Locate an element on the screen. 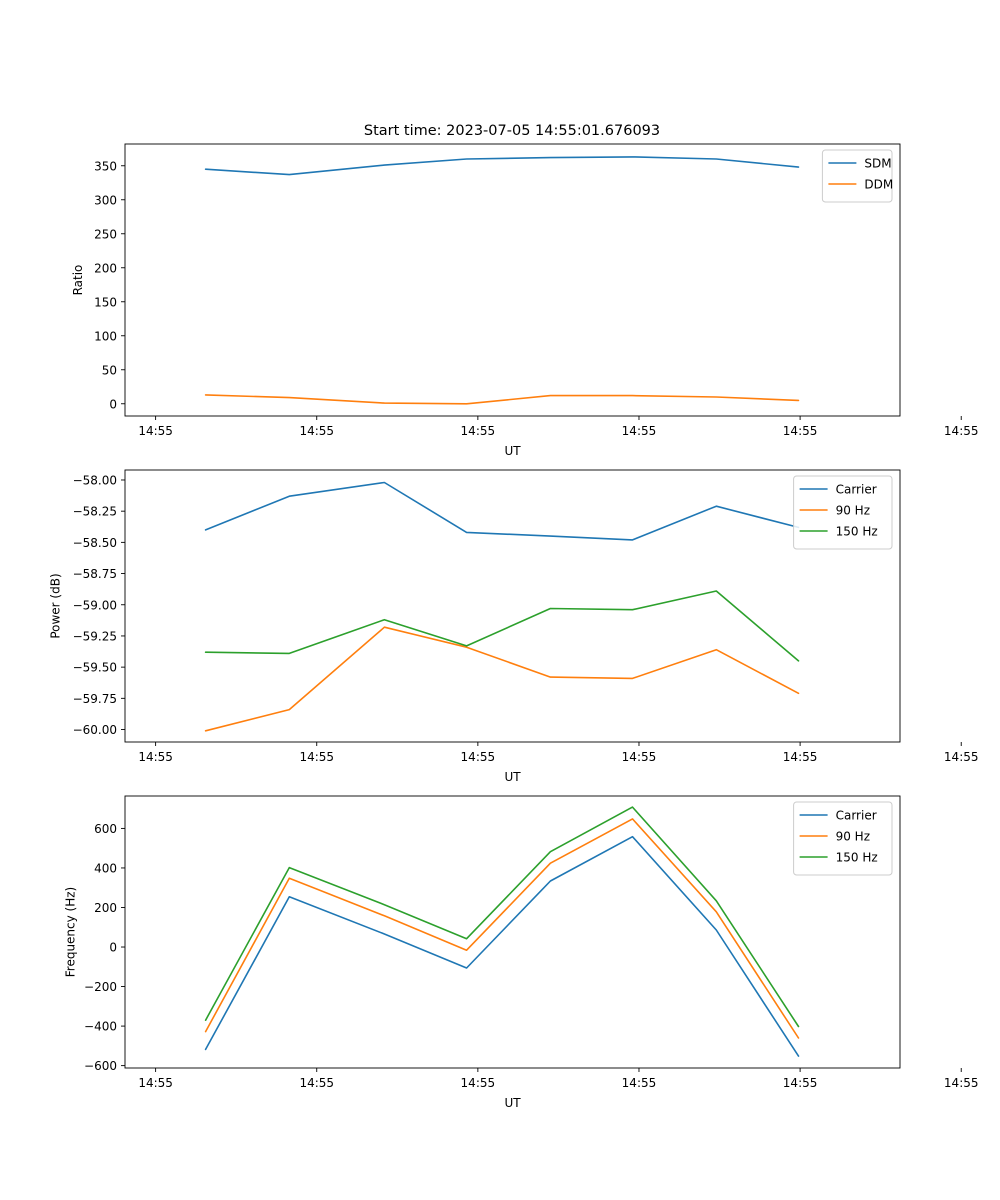 Image resolution: width=1000 pixels, height=1200 pixels. y-tick-label: −600 is located at coordinates (100, 1066).